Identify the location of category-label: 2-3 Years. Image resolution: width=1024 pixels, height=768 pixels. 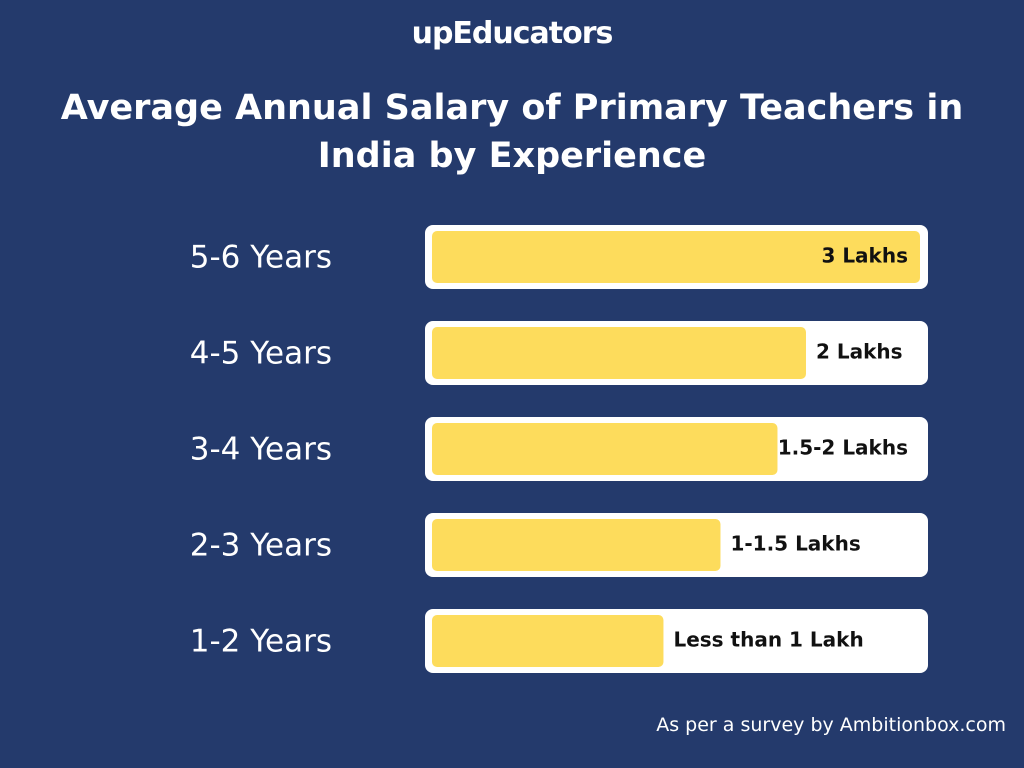
(261, 546).